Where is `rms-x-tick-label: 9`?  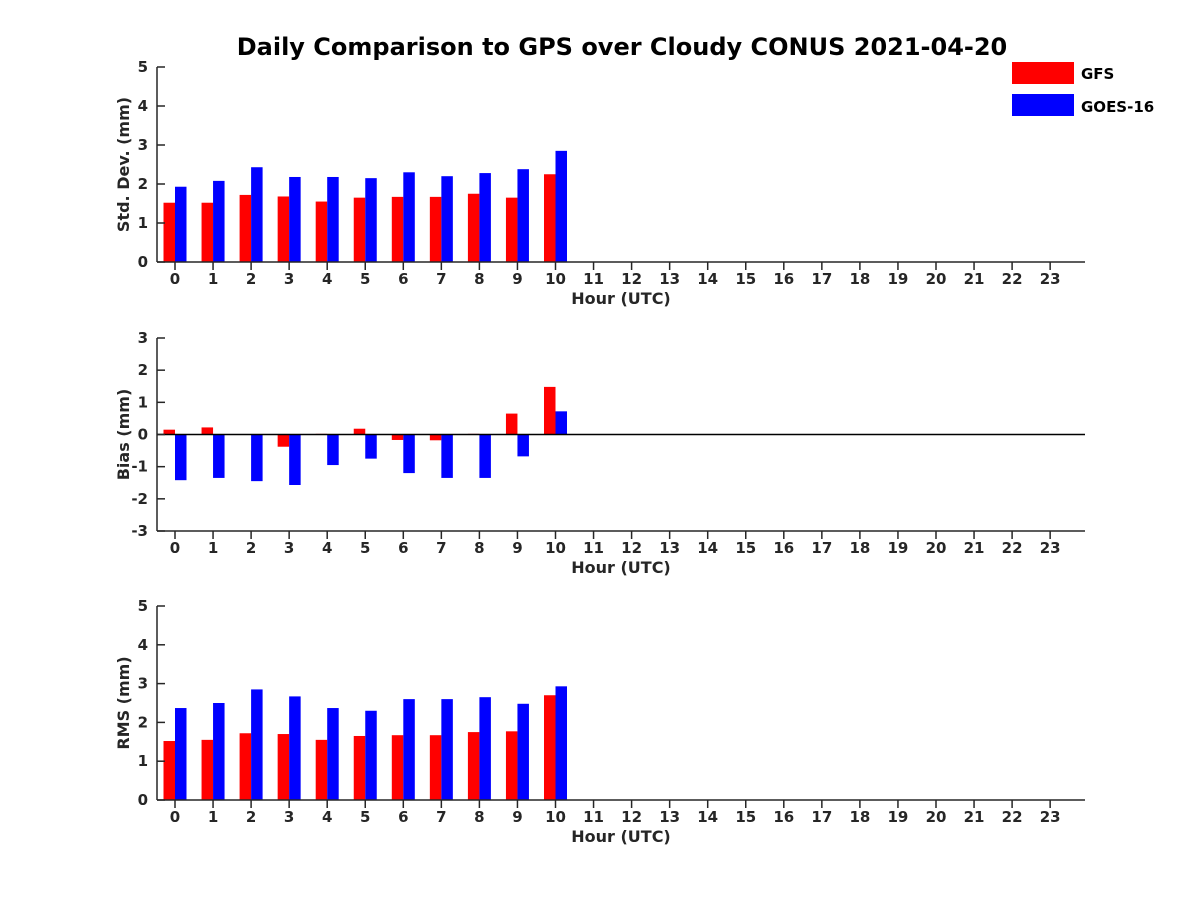
rms-x-tick-label: 9 is located at coordinates (517, 817).